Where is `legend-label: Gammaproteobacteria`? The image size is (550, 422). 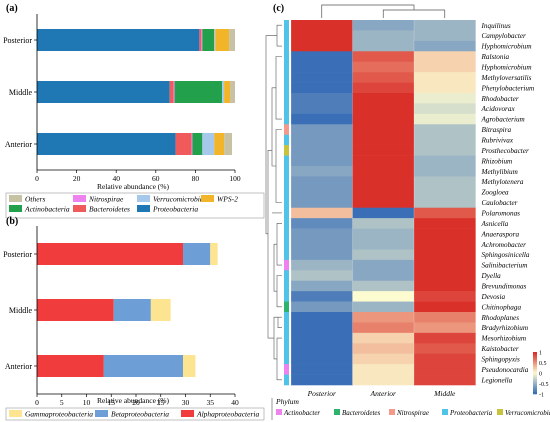
legend-label: Gammaproteobacteria is located at coordinates (59, 414).